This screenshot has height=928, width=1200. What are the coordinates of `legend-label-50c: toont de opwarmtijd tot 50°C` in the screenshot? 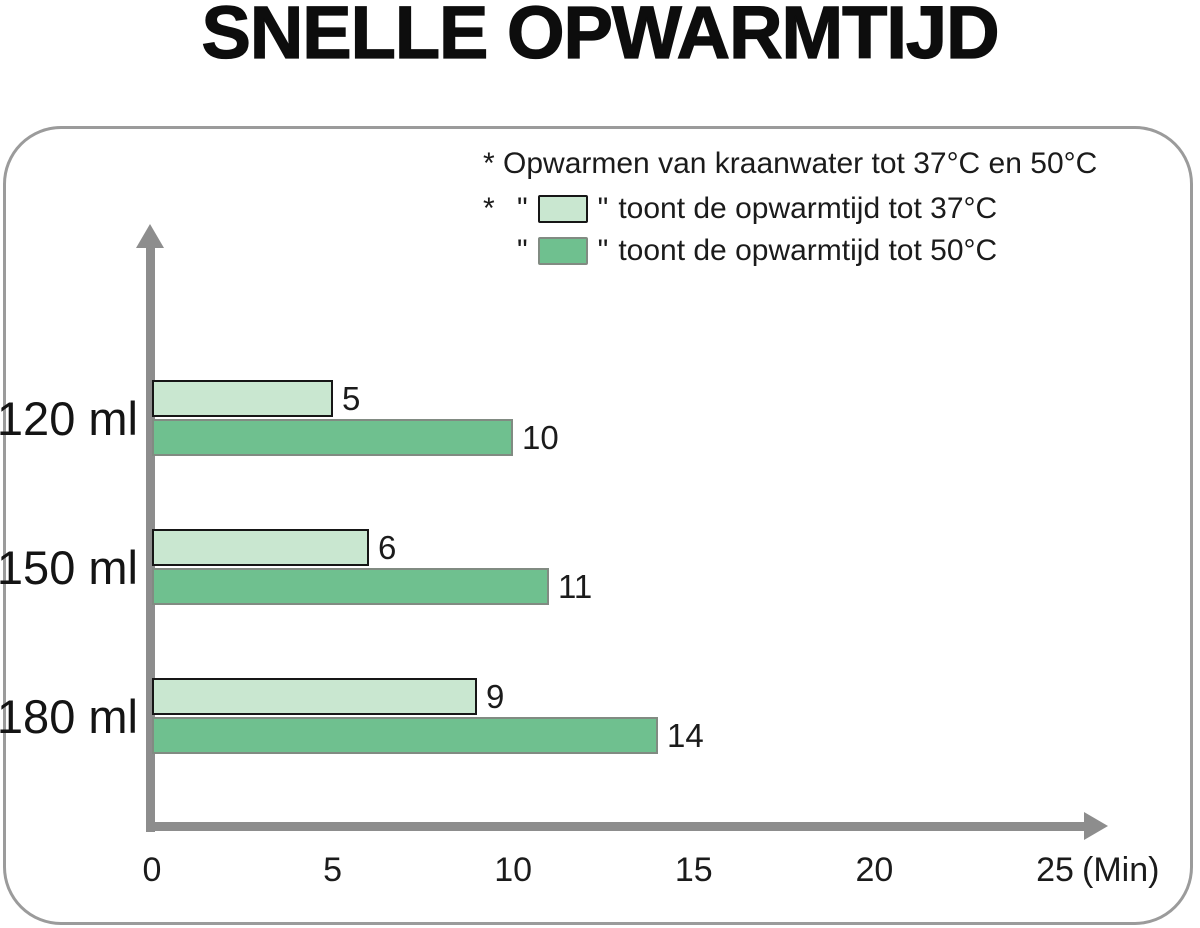 It's located at (808, 250).